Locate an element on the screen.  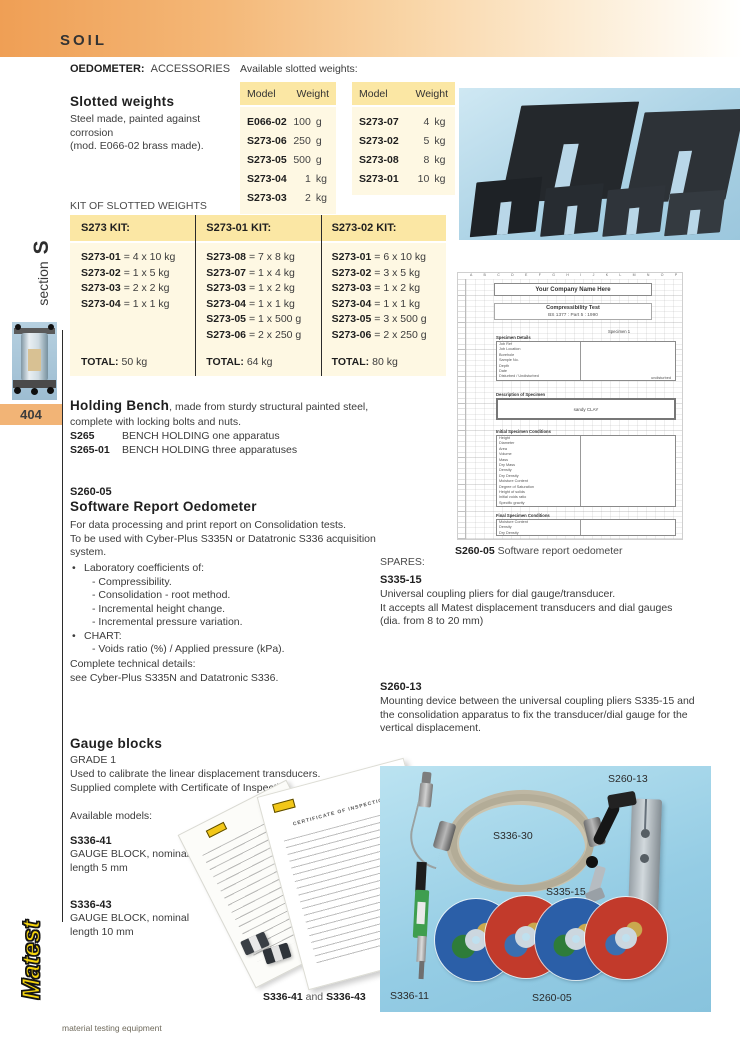
transducer-tip is located at coordinates (421, 970).